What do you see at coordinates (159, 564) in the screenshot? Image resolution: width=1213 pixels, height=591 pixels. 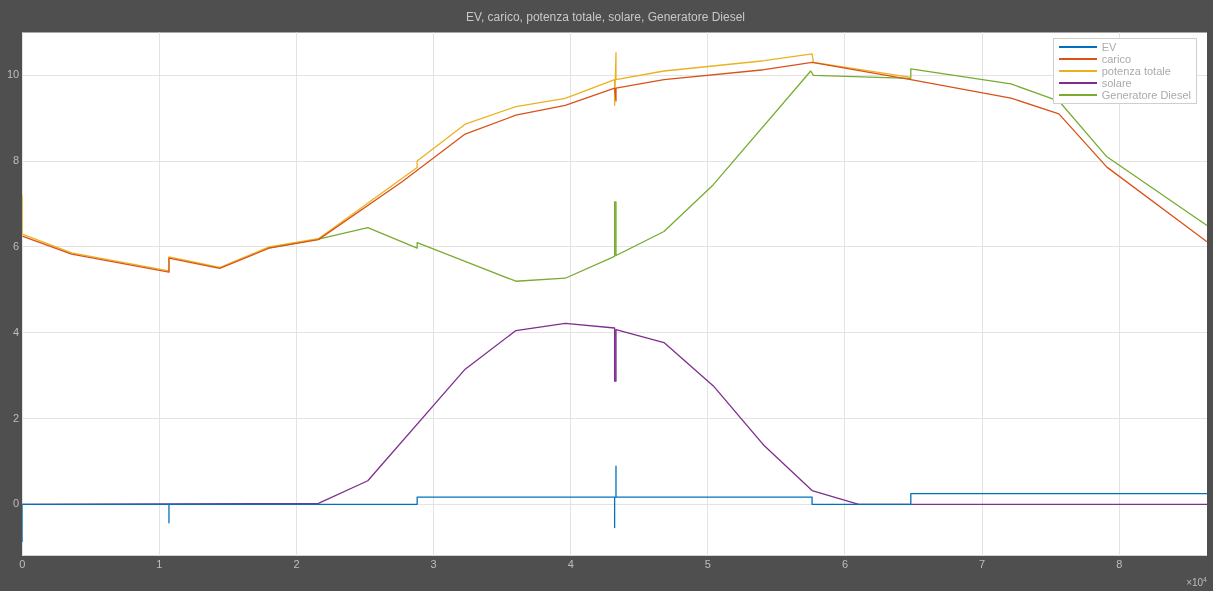 I see `x-tick-label: 1` at bounding box center [159, 564].